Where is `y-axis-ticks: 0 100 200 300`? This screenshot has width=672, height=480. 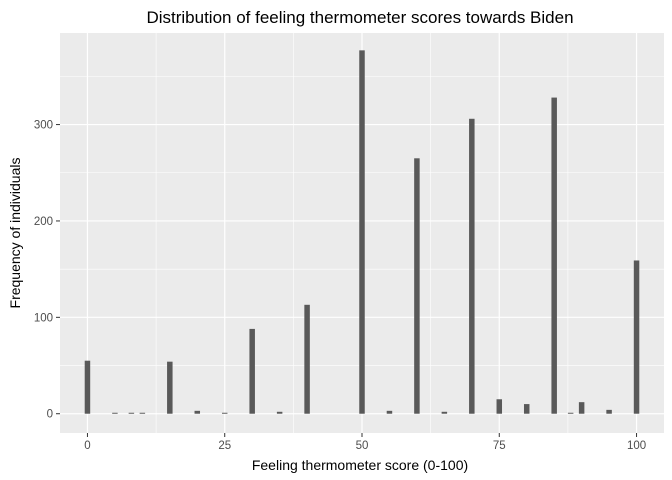 y-axis-ticks: 0 100 200 300 is located at coordinates (47, 270).